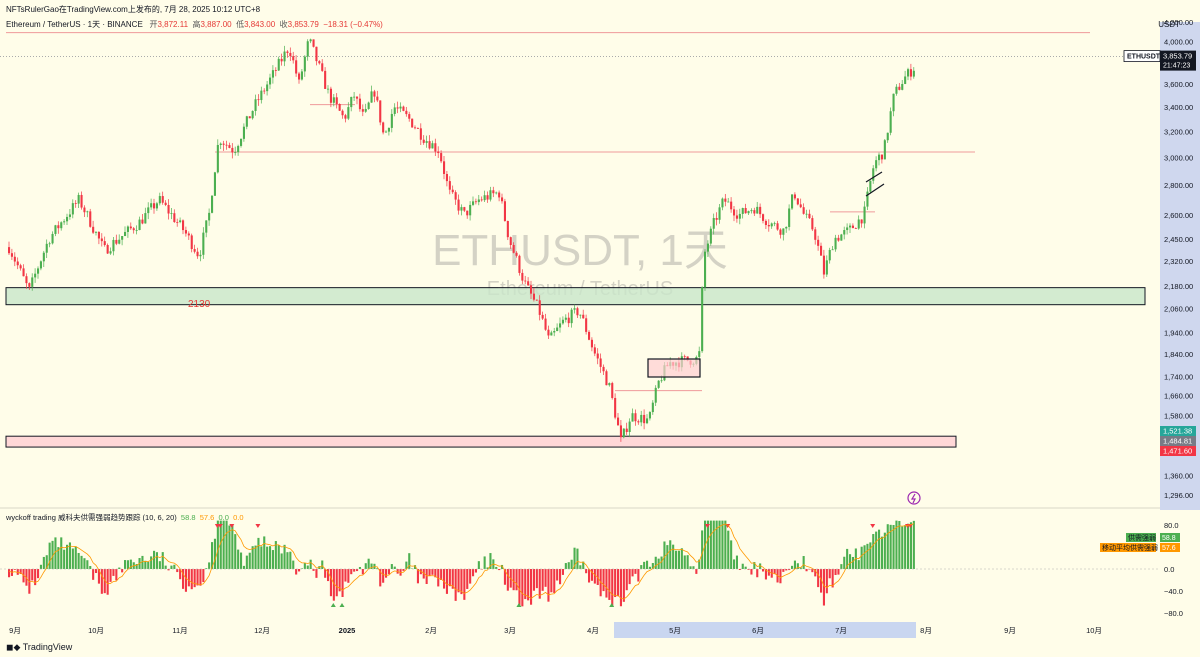 Image resolution: width=1200 pixels, height=657 pixels. Describe the element at coordinates (1178, 476) in the screenshot. I see `price-tick-17: 1,360.00` at that location.